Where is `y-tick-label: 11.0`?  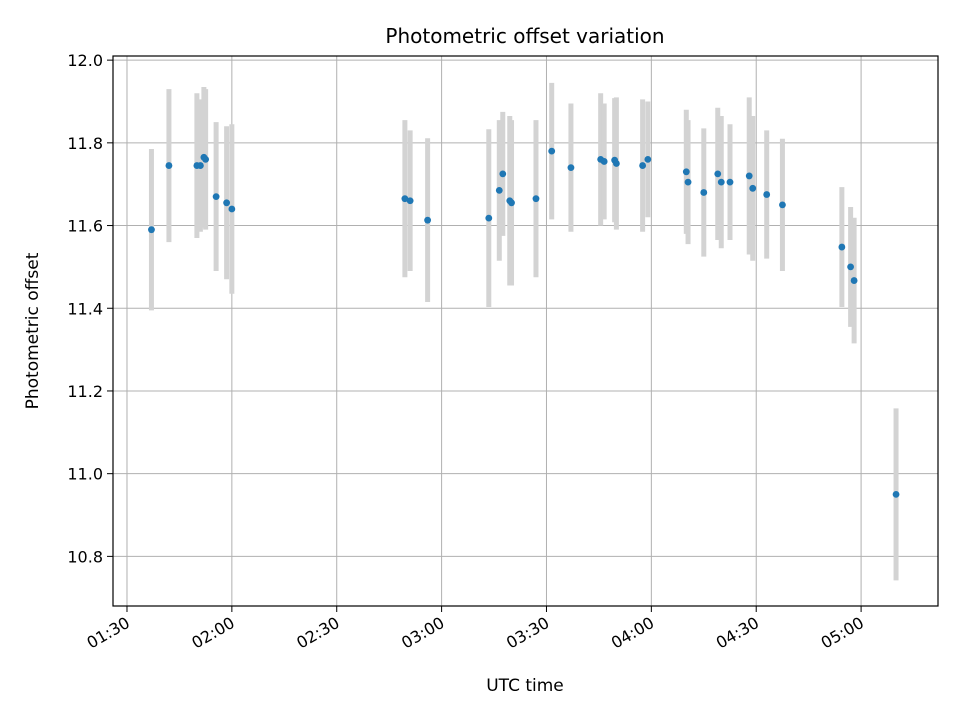 y-tick-label: 11.0 is located at coordinates (85, 474).